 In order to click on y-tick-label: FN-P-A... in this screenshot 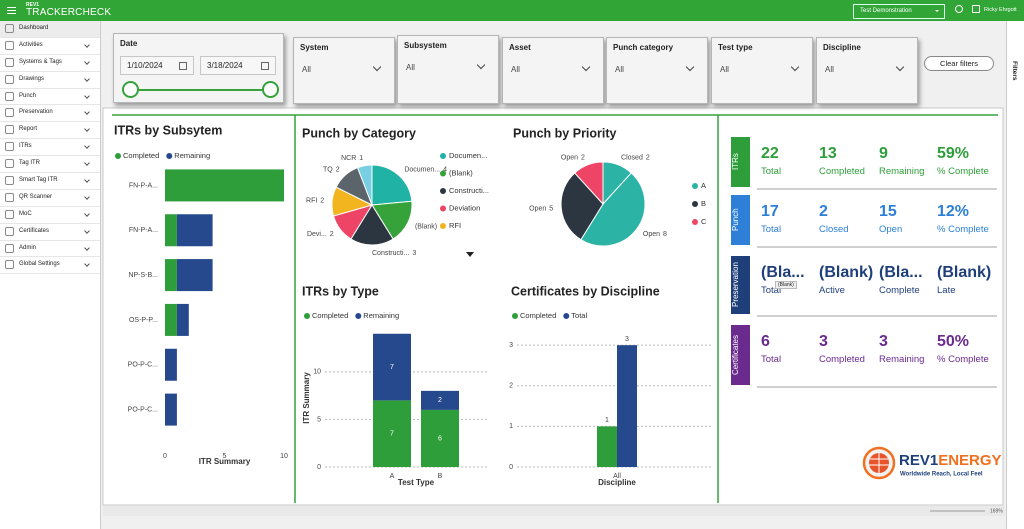, I will do `click(143, 185)`.